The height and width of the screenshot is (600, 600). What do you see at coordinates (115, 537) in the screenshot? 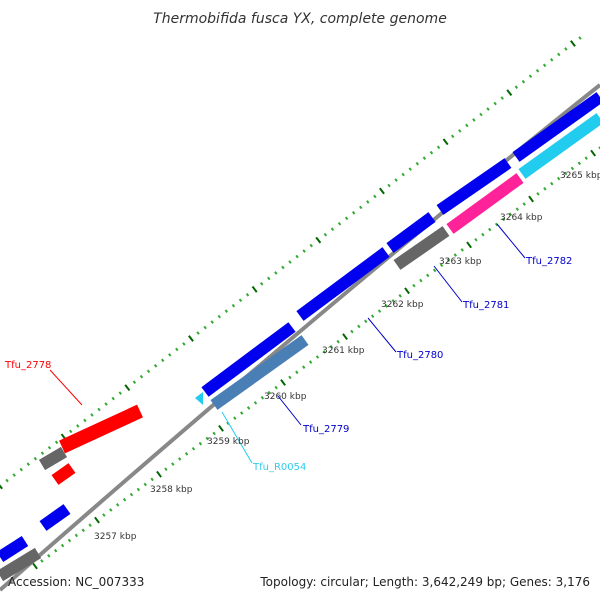
I see `scale-label: 3257 kbp` at bounding box center [115, 537].